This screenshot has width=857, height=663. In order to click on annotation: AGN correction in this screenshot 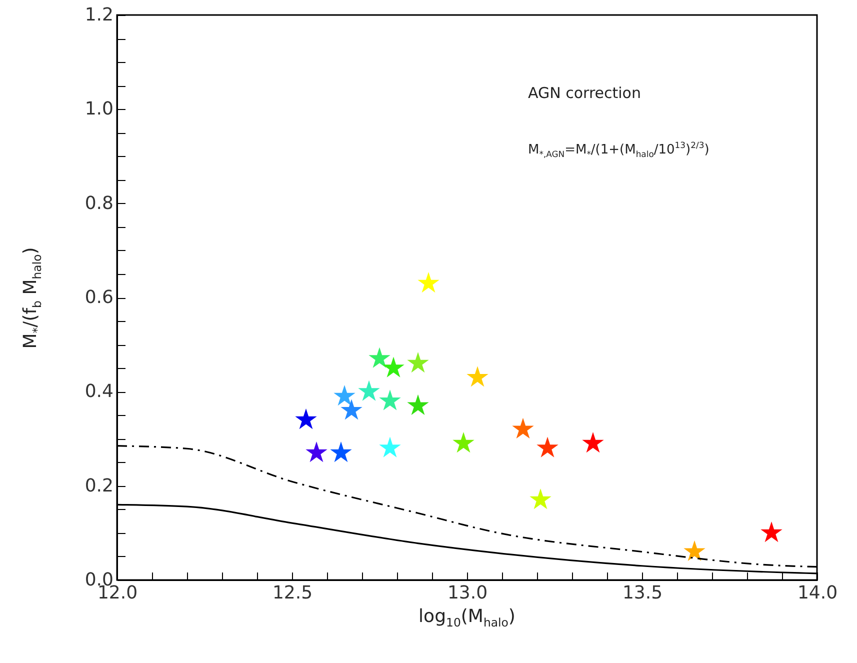, I will do `click(584, 93)`.